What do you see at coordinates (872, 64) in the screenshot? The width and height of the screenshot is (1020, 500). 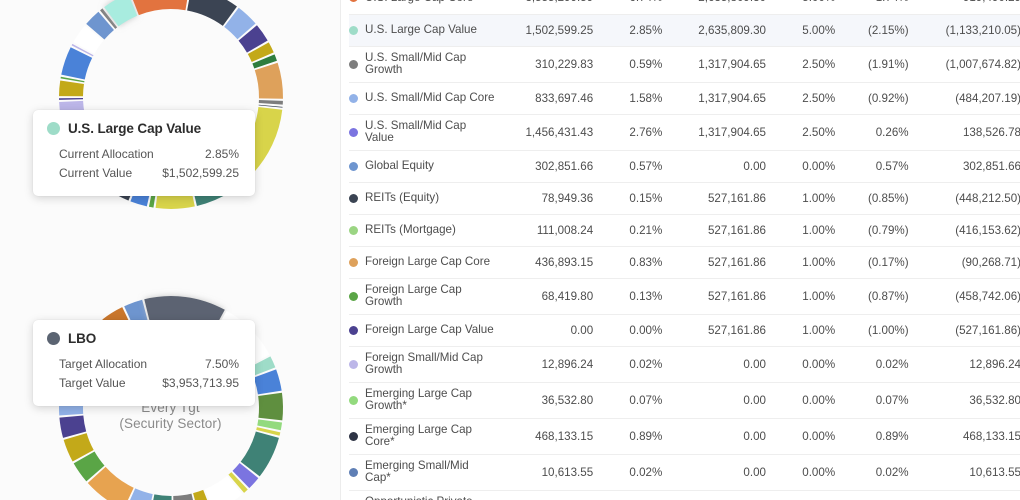 I see `cell-difference-pct: (1.91%)` at bounding box center [872, 64].